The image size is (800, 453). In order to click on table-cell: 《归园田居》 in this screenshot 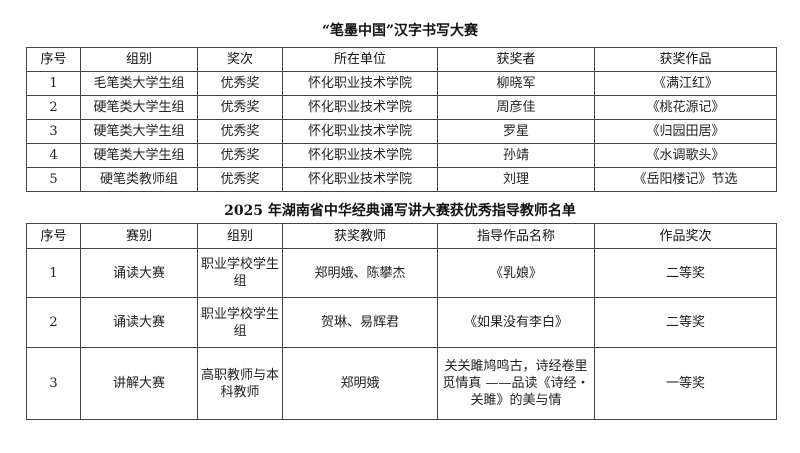, I will do `click(685, 131)`.